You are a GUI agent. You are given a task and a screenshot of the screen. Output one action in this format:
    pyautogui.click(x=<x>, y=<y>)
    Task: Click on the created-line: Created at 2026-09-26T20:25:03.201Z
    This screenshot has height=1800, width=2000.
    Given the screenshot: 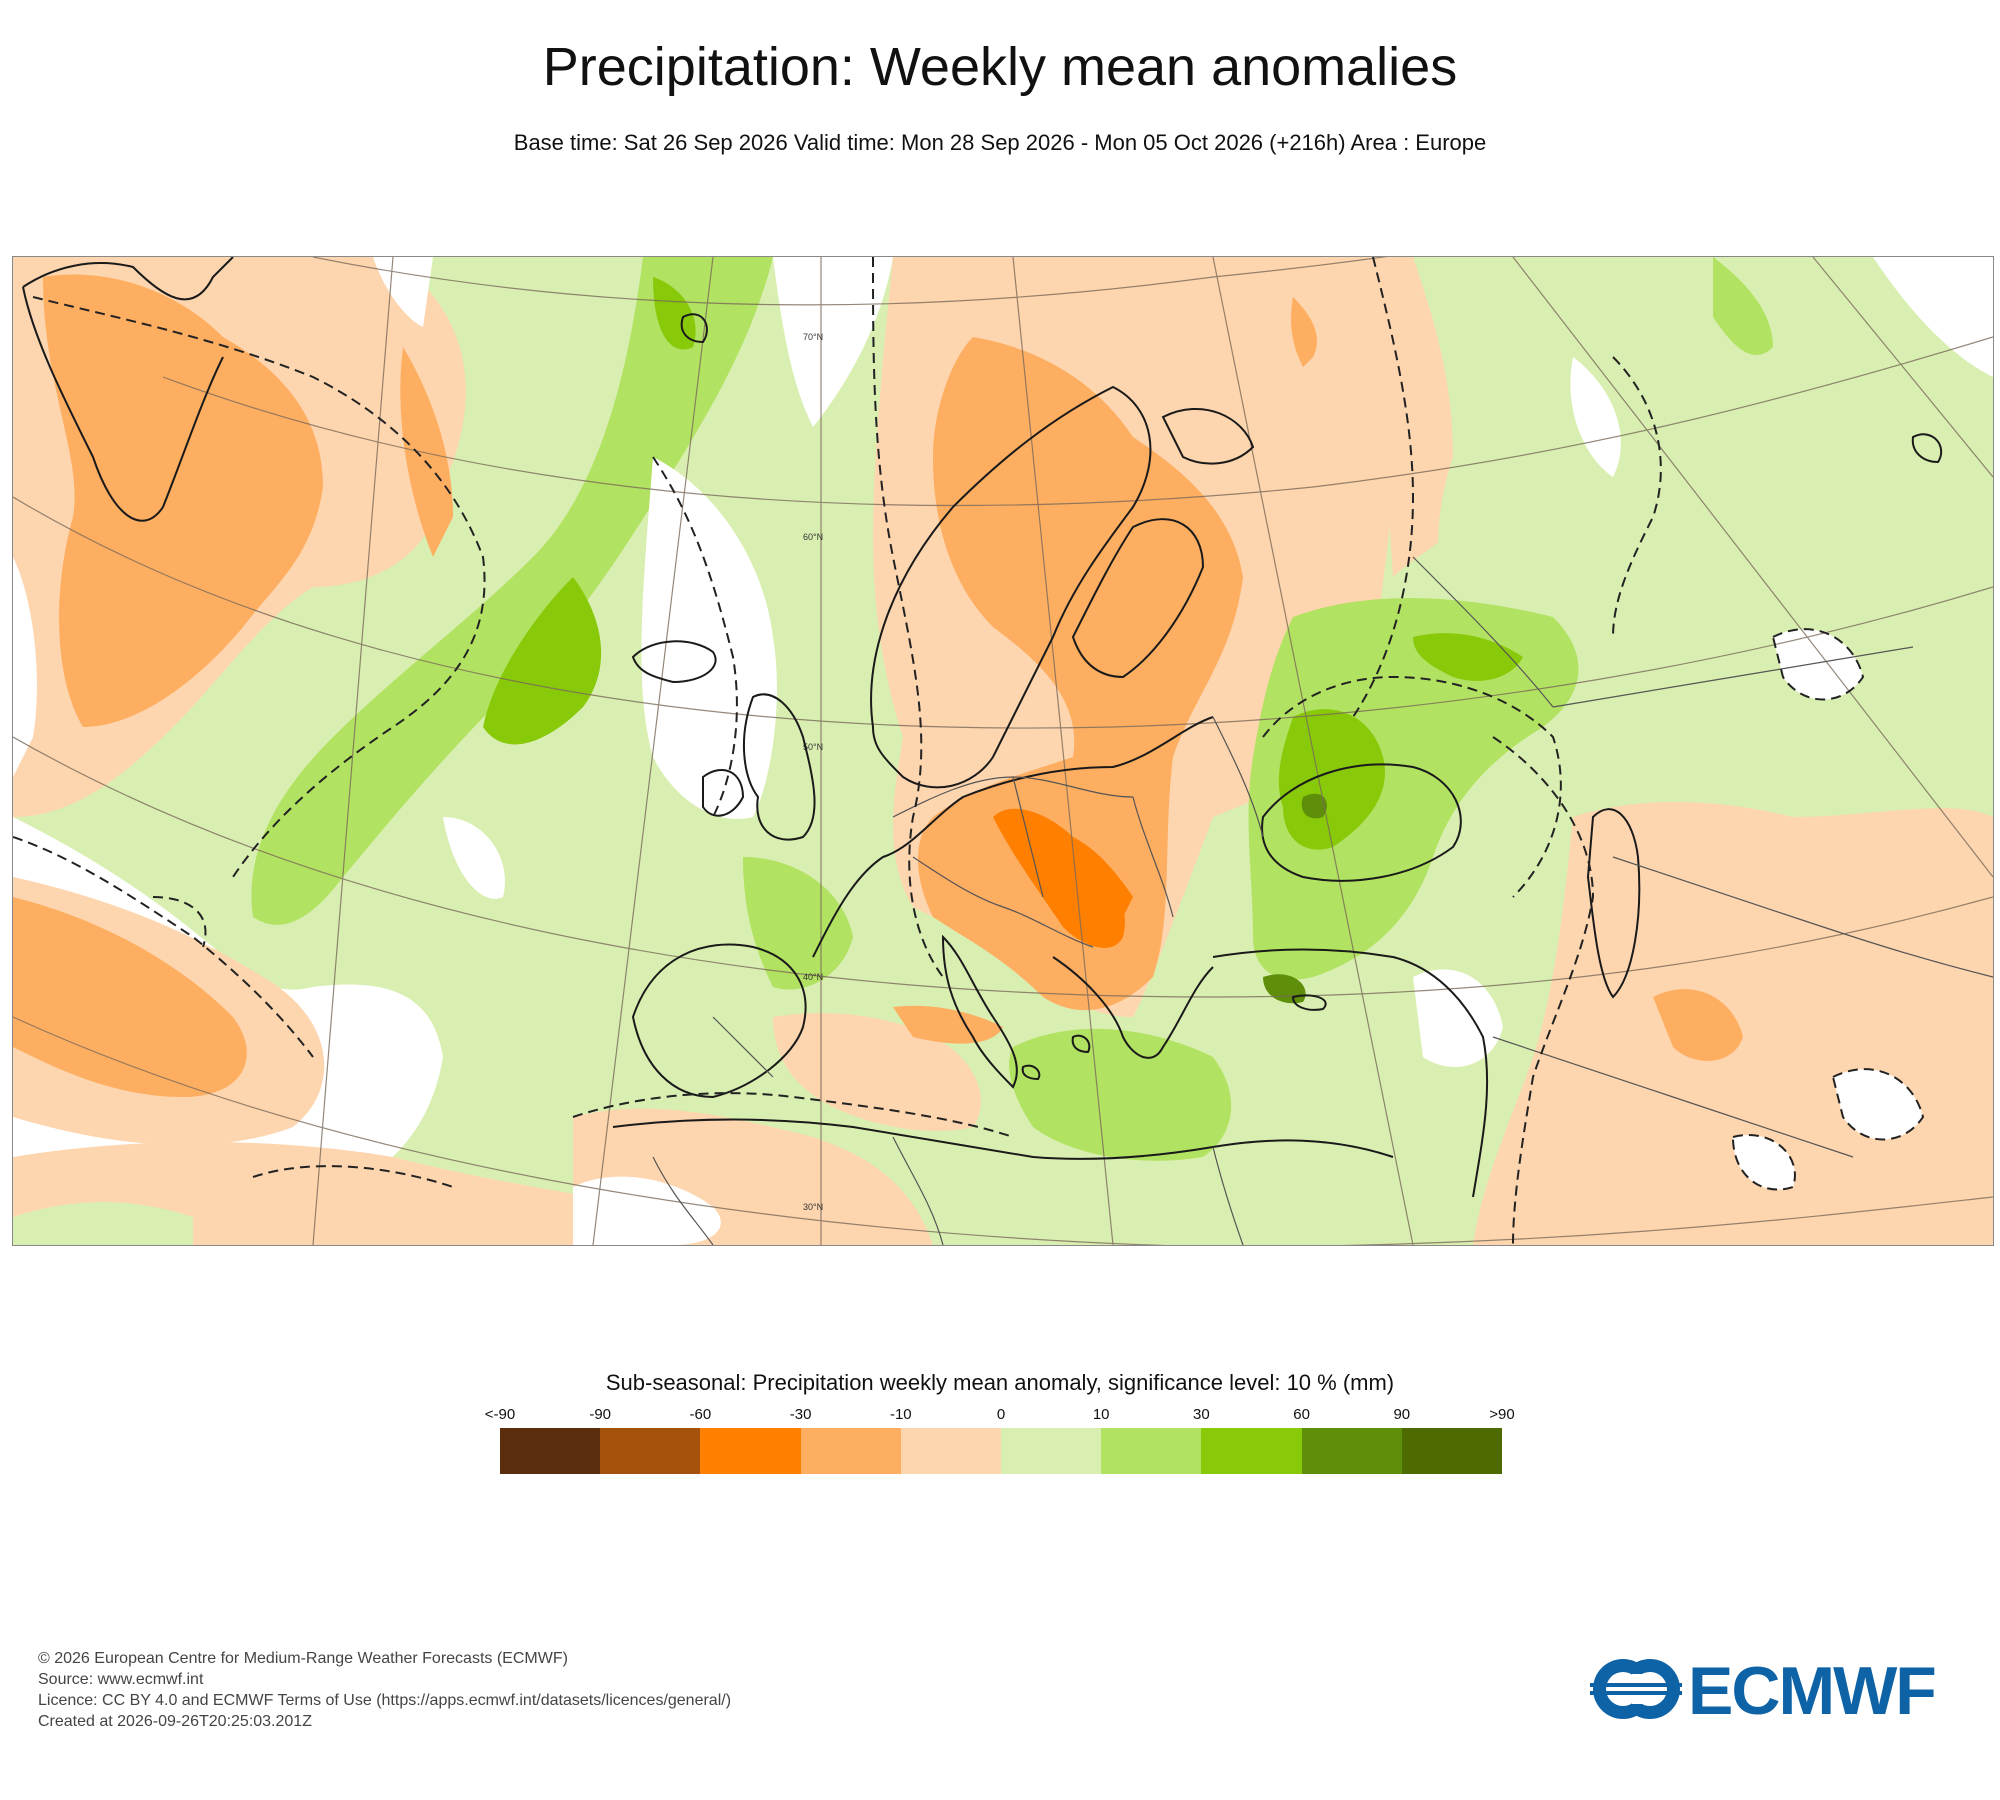 What is the action you would take?
    pyautogui.click(x=175, y=1721)
    